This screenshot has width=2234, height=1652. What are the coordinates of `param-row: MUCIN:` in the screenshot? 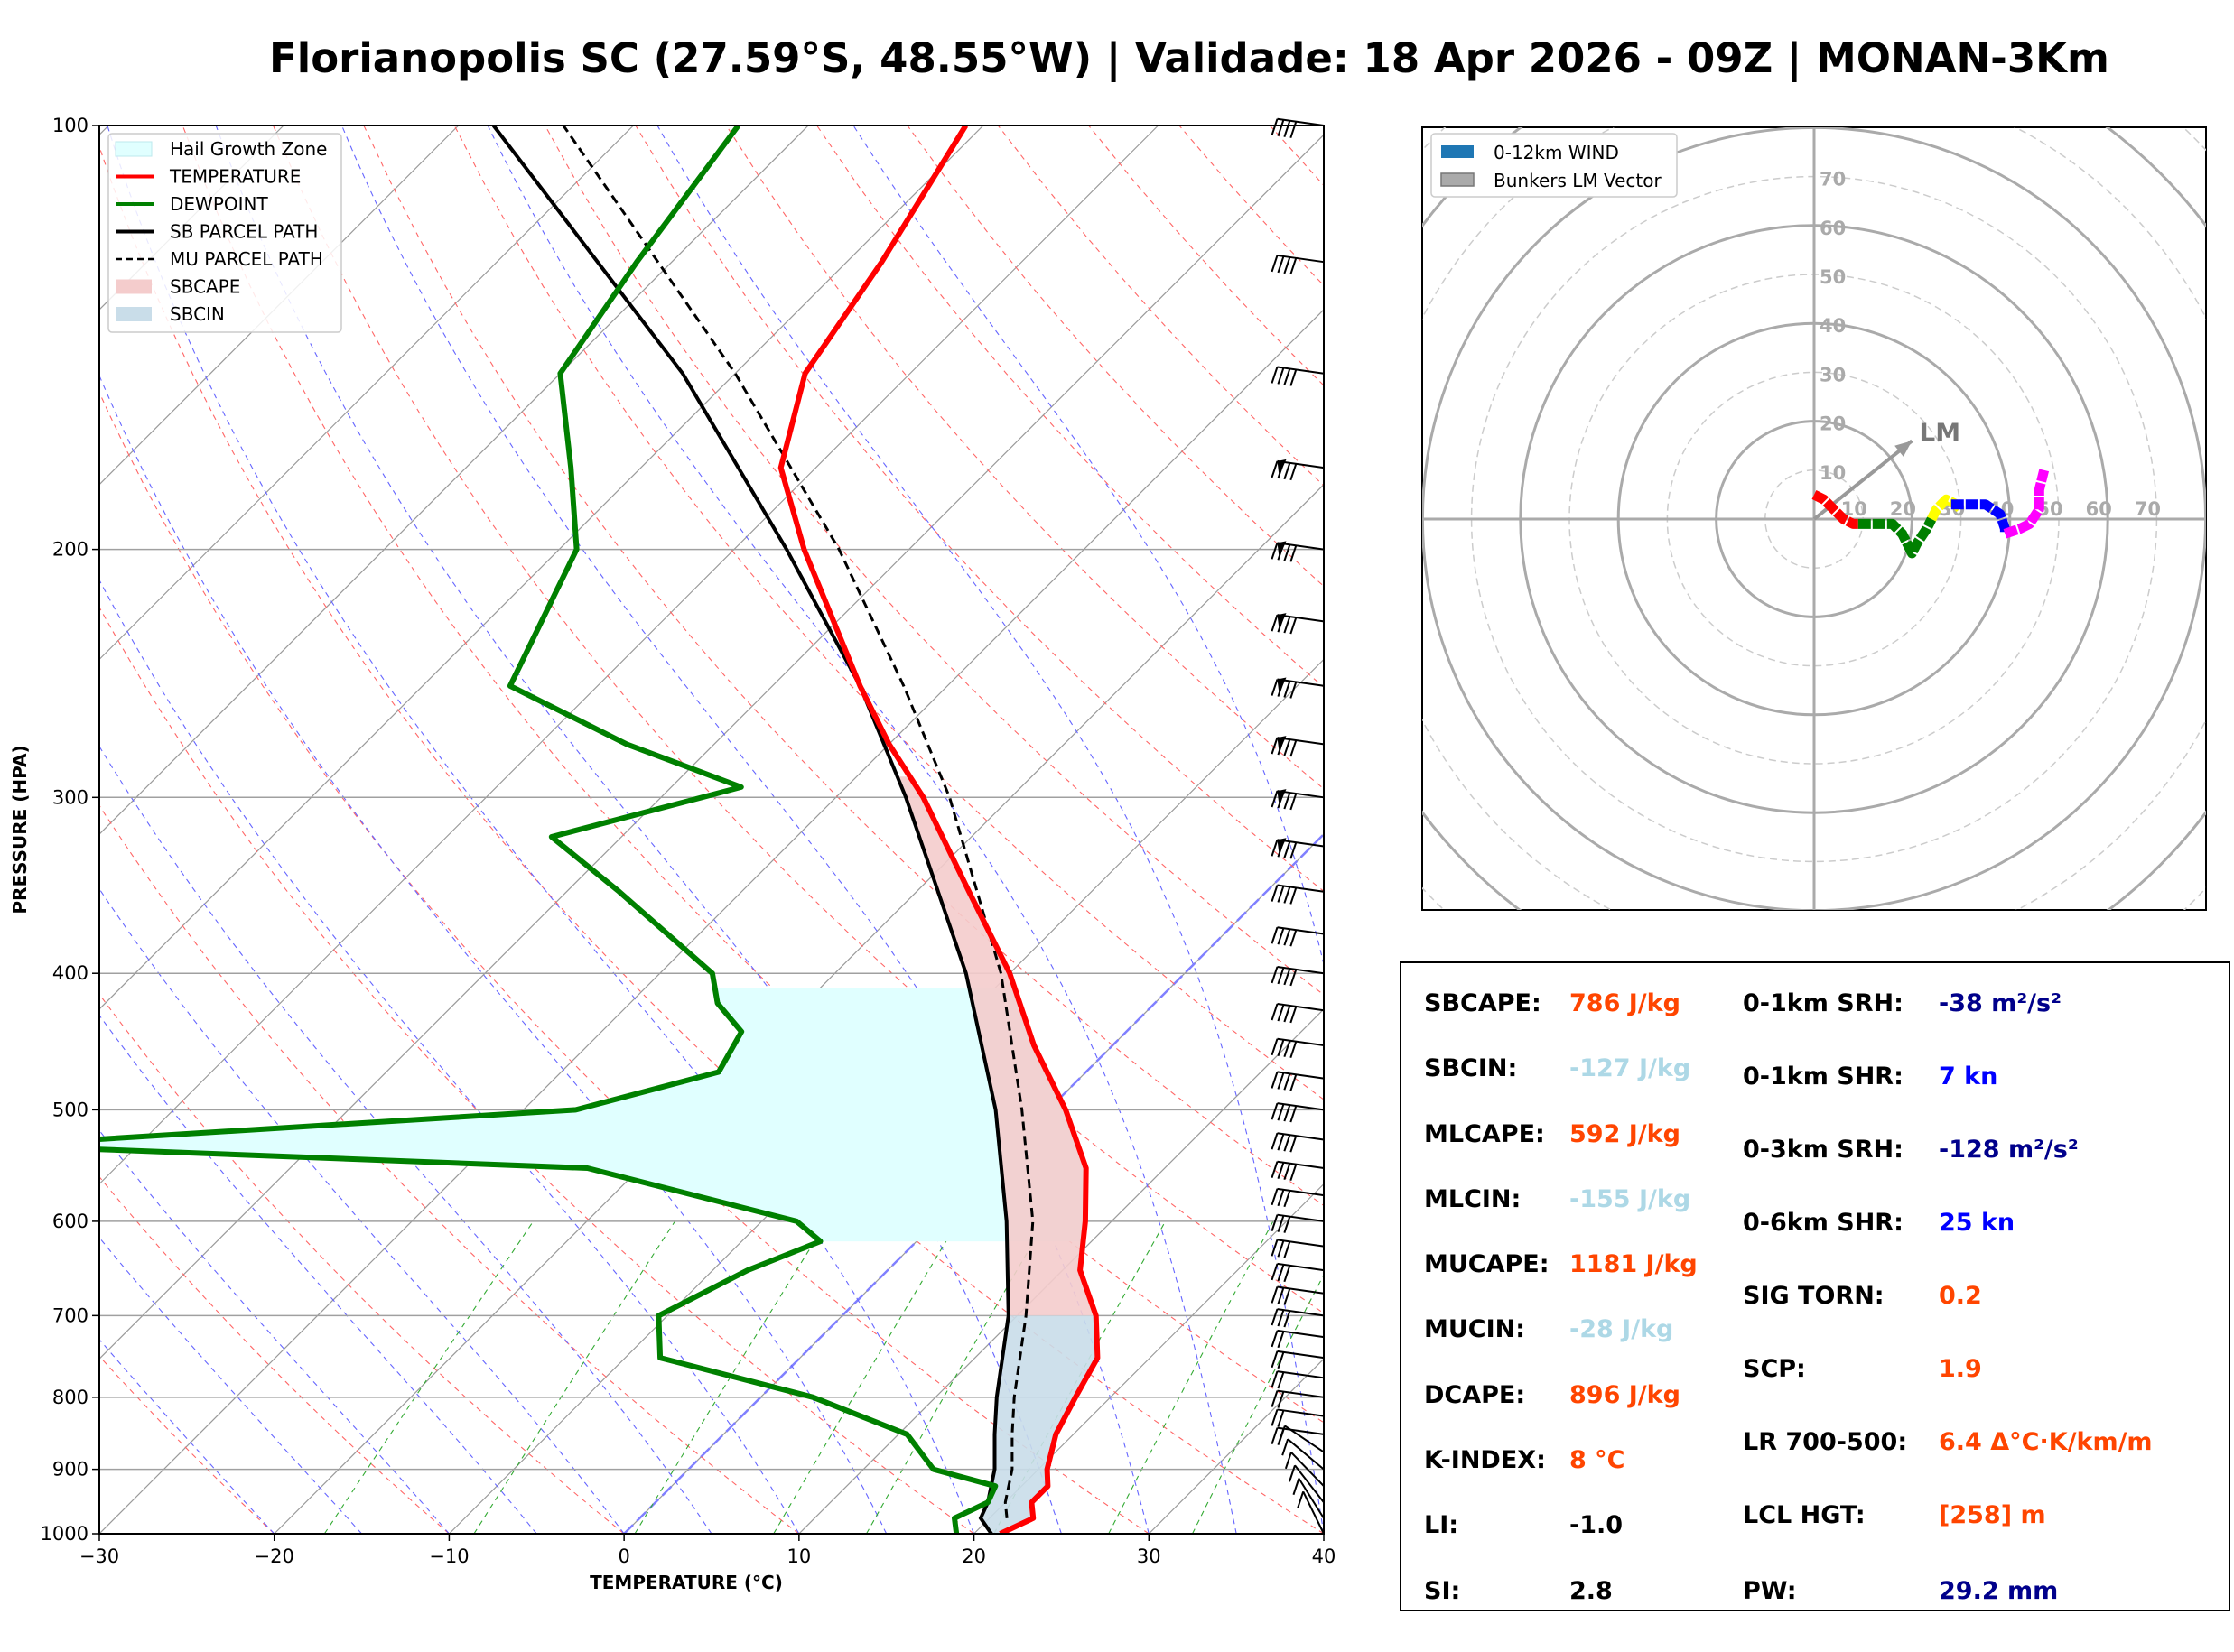 It's located at (1474, 1329).